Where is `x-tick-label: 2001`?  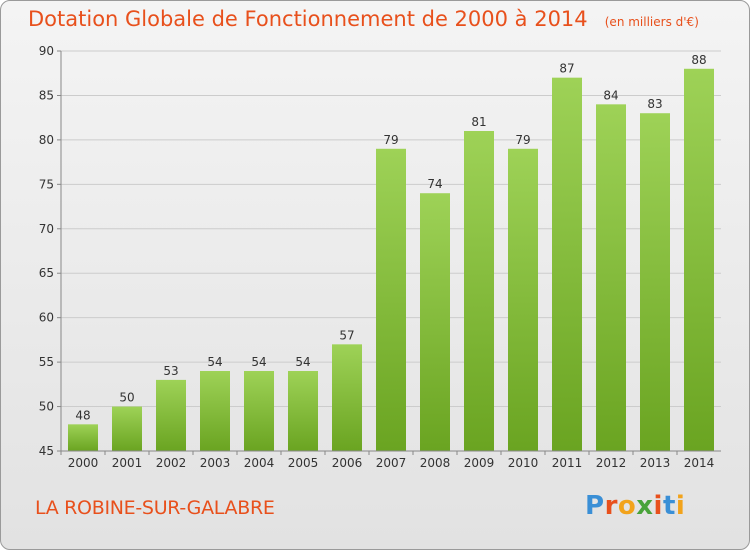
x-tick-label: 2001 is located at coordinates (127, 463).